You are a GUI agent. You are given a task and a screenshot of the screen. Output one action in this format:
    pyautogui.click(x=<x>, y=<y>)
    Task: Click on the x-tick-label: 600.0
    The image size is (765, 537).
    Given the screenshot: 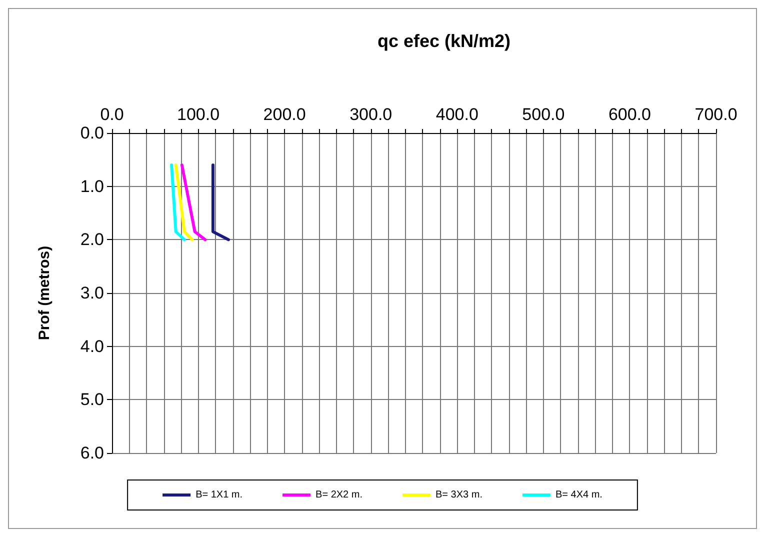 What is the action you would take?
    pyautogui.click(x=629, y=114)
    